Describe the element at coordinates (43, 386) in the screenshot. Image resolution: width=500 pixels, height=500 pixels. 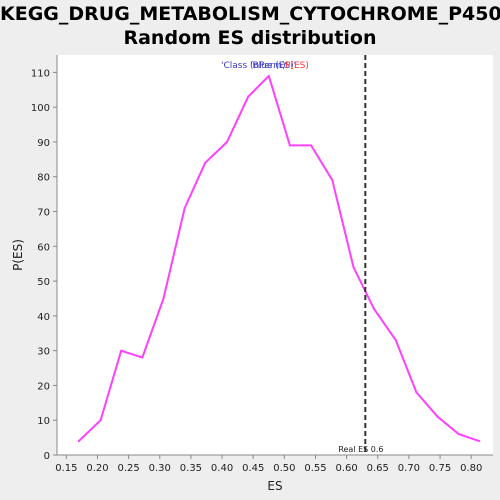
I see `y-tick-label: 20` at that location.